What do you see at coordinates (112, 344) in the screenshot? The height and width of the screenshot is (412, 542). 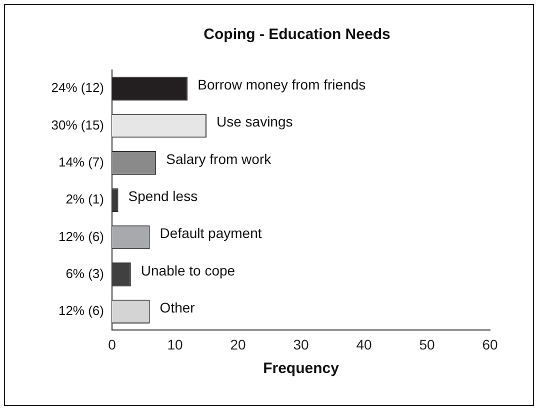 I see `x-tick-label: 0` at bounding box center [112, 344].